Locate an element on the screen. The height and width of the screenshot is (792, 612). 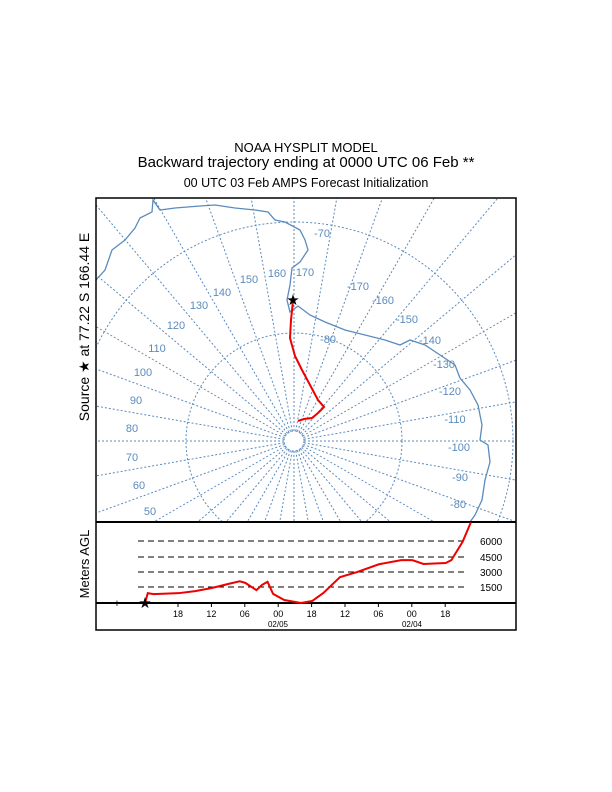
longitude-label: 150 is located at coordinates (249, 280).